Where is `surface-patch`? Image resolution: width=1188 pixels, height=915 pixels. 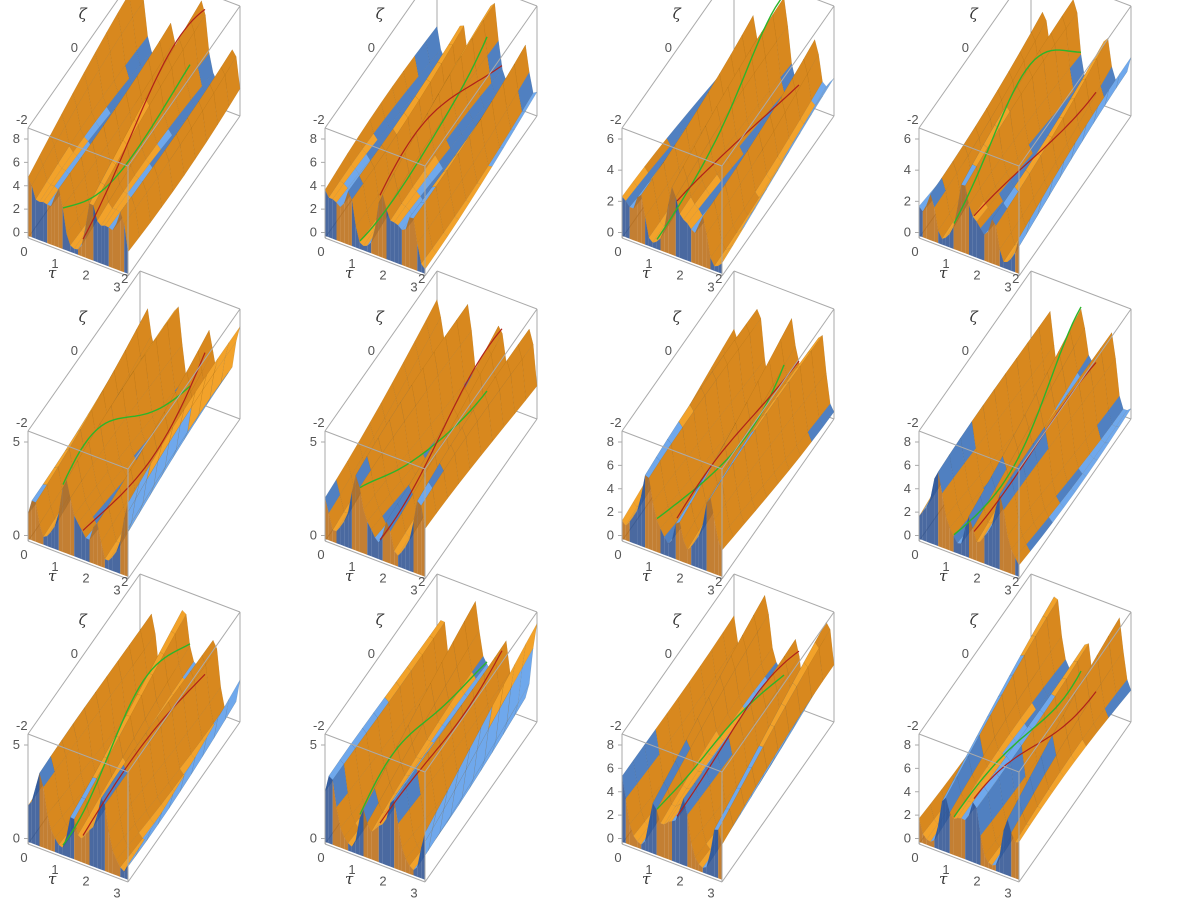 surface-patch is located at coordinates (232, 700).